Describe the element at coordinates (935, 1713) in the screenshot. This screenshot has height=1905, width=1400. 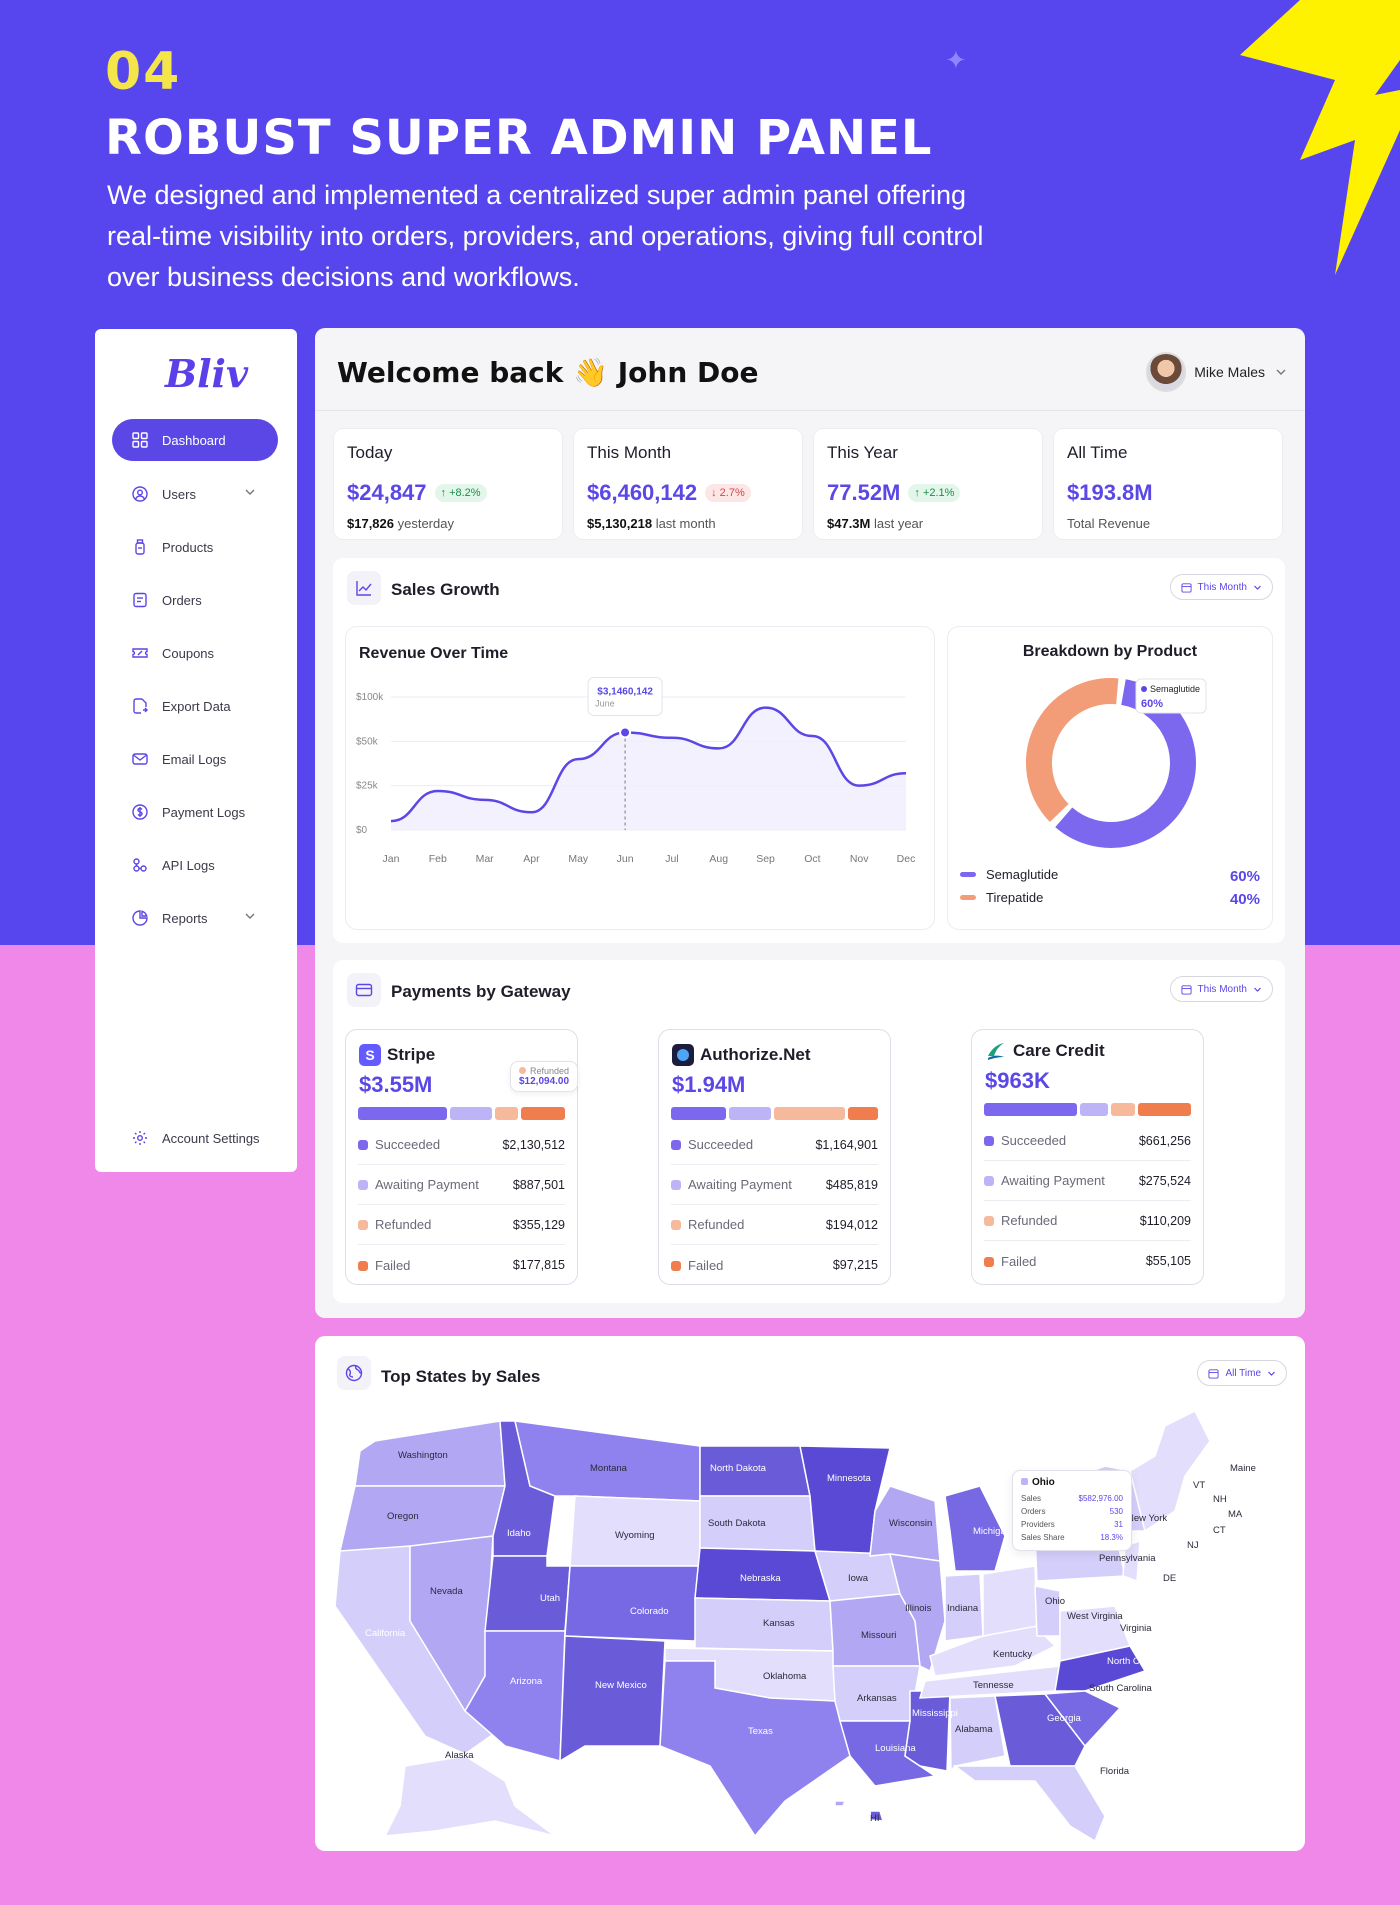
I see `state-label: Mississippi` at that location.